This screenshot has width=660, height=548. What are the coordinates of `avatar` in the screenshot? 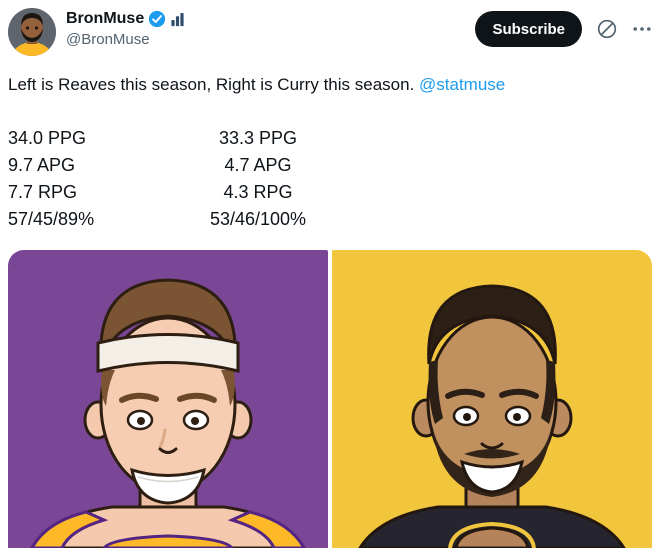 It's located at (32, 32).